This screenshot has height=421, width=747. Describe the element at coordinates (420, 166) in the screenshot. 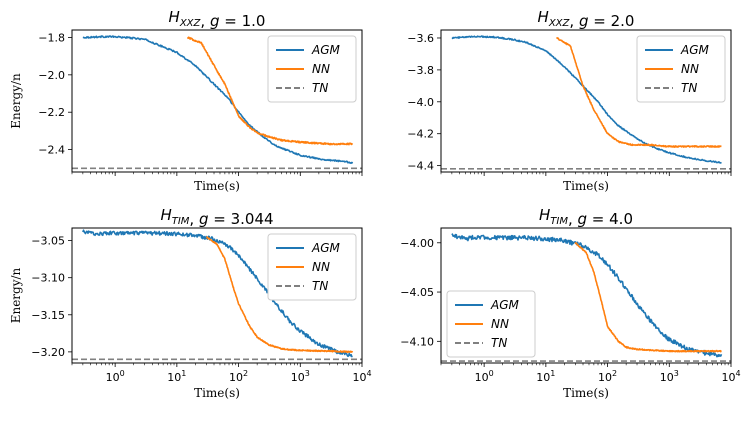

I see `y-tick-label: −4.4` at that location.